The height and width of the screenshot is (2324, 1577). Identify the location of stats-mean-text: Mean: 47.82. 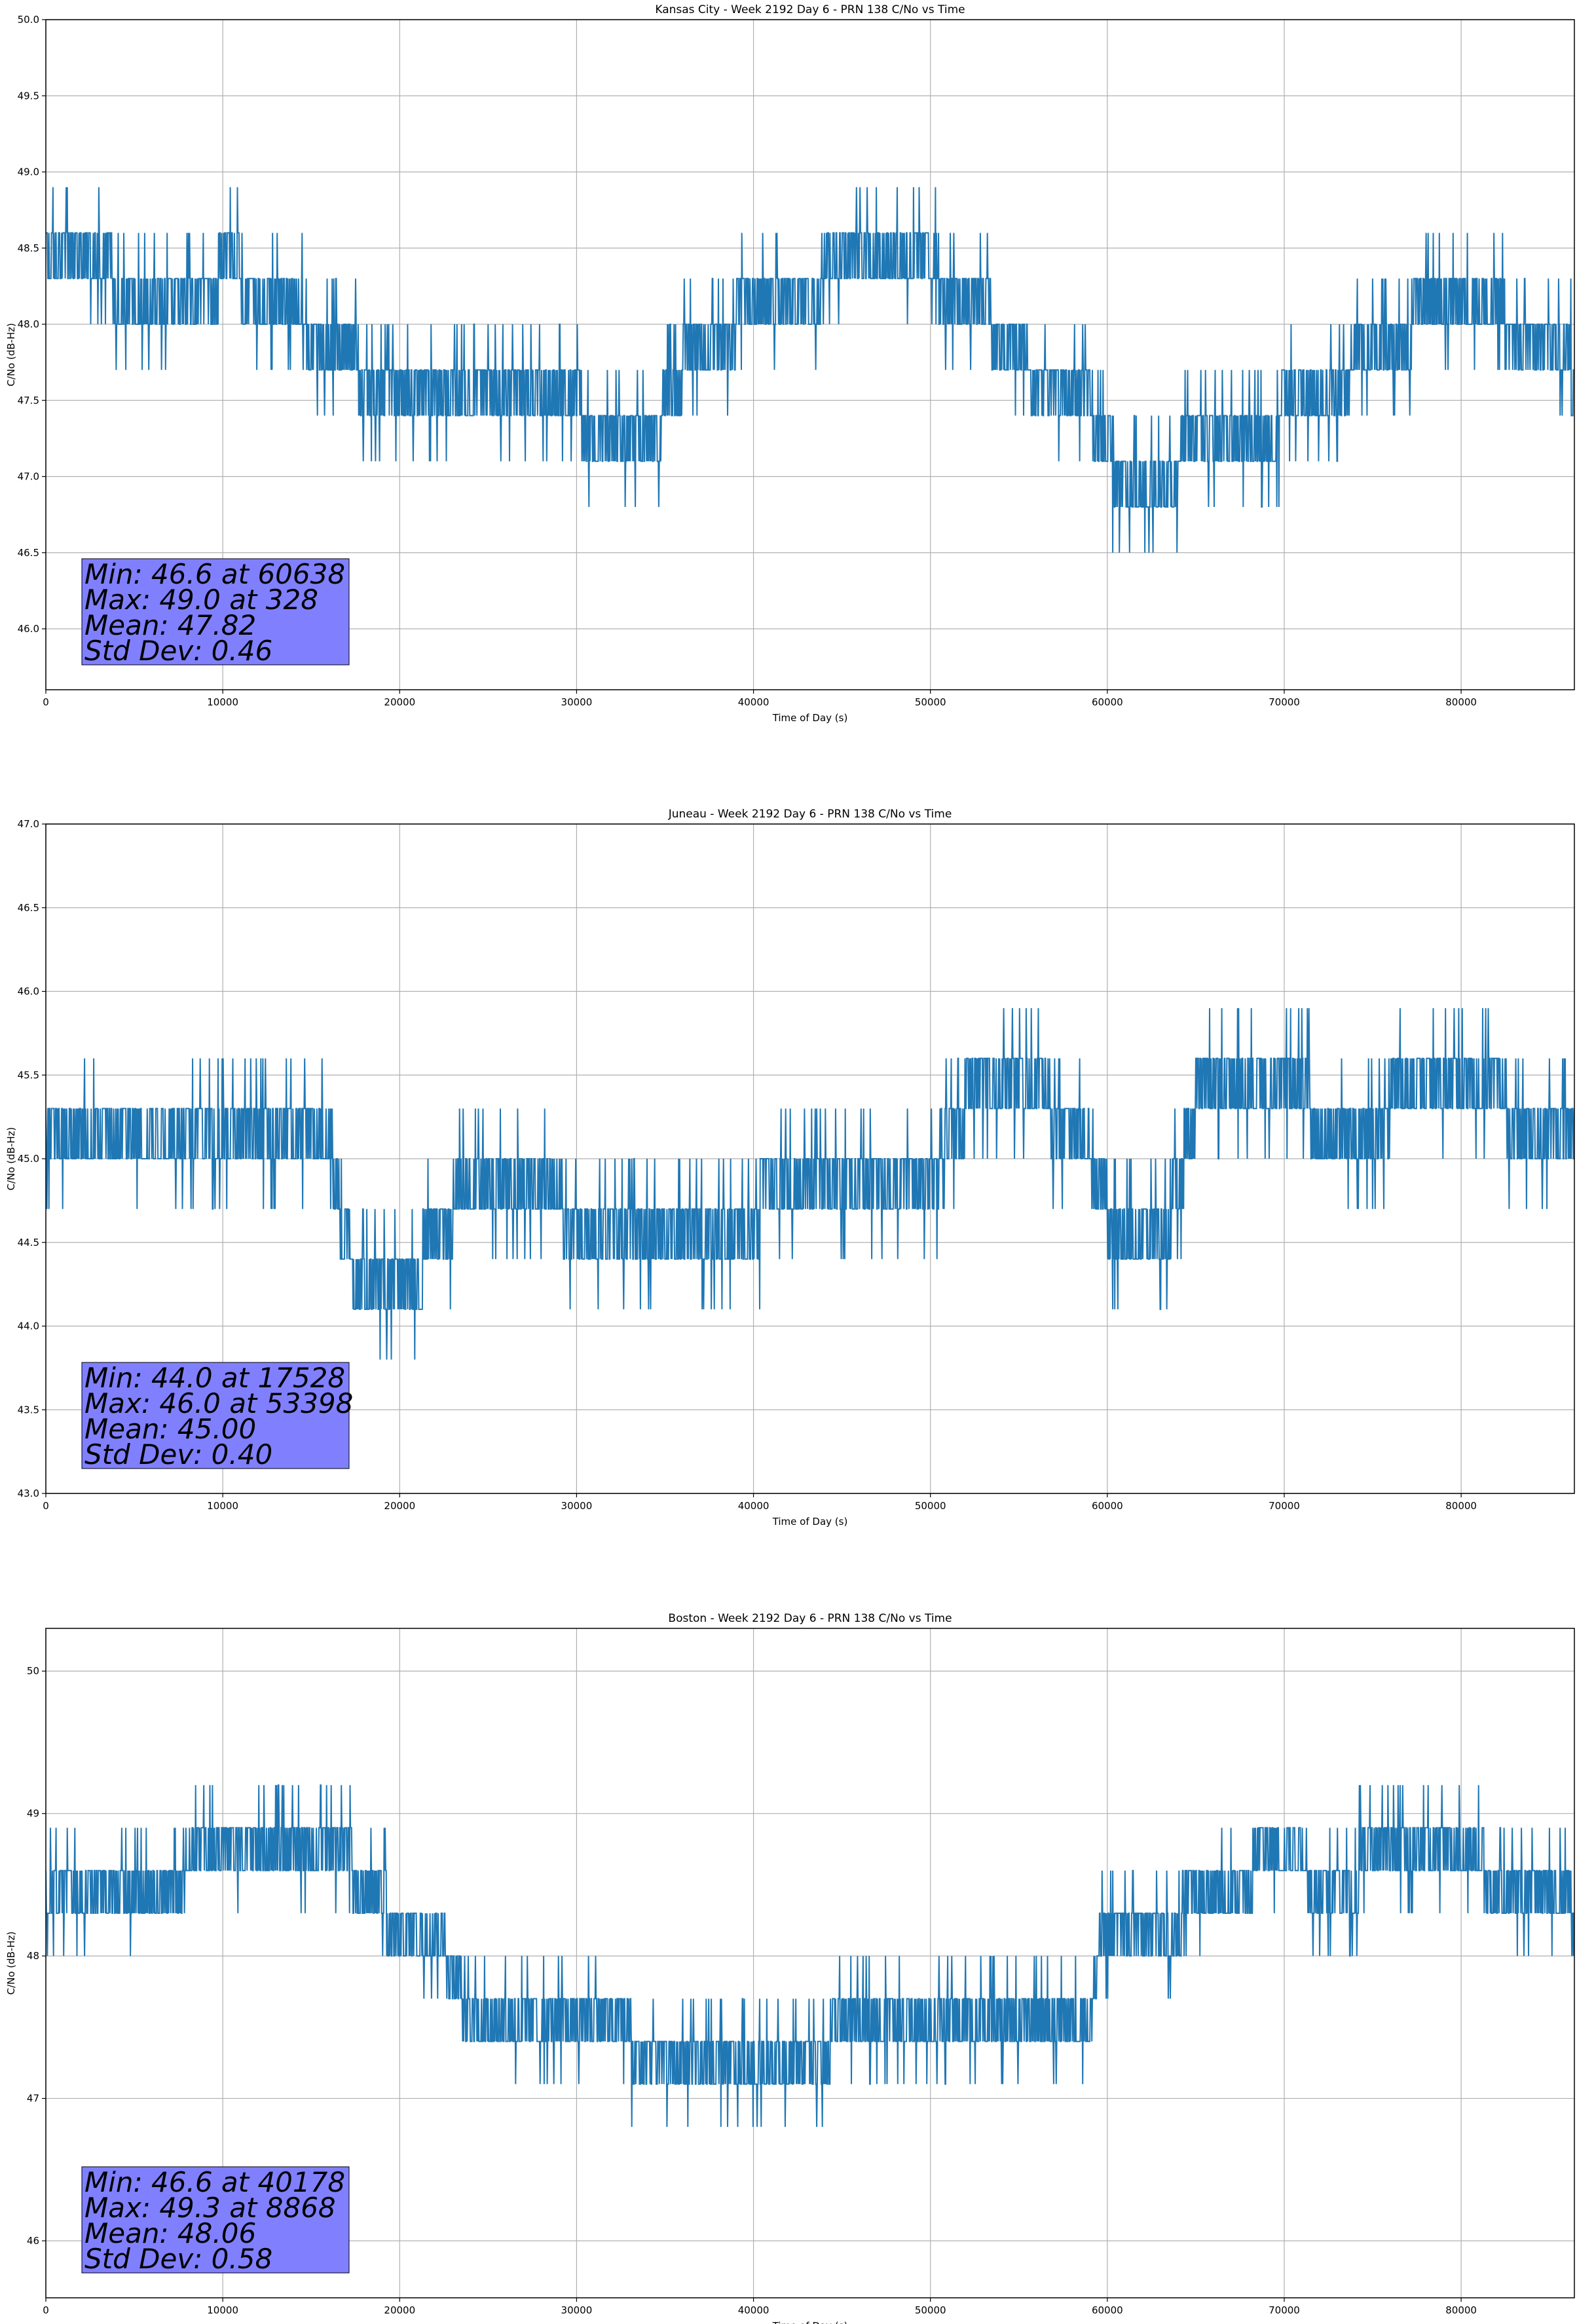
(170, 625).